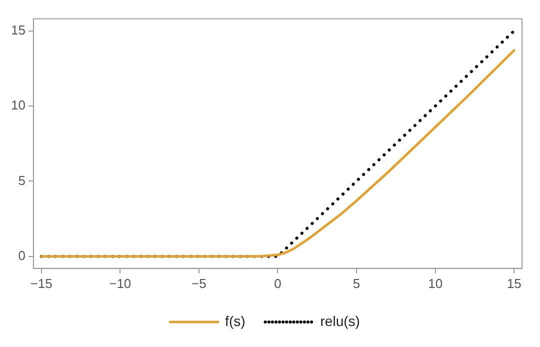 The width and height of the screenshot is (540, 347). I want to click on y-tick-label: 10, so click(18, 105).